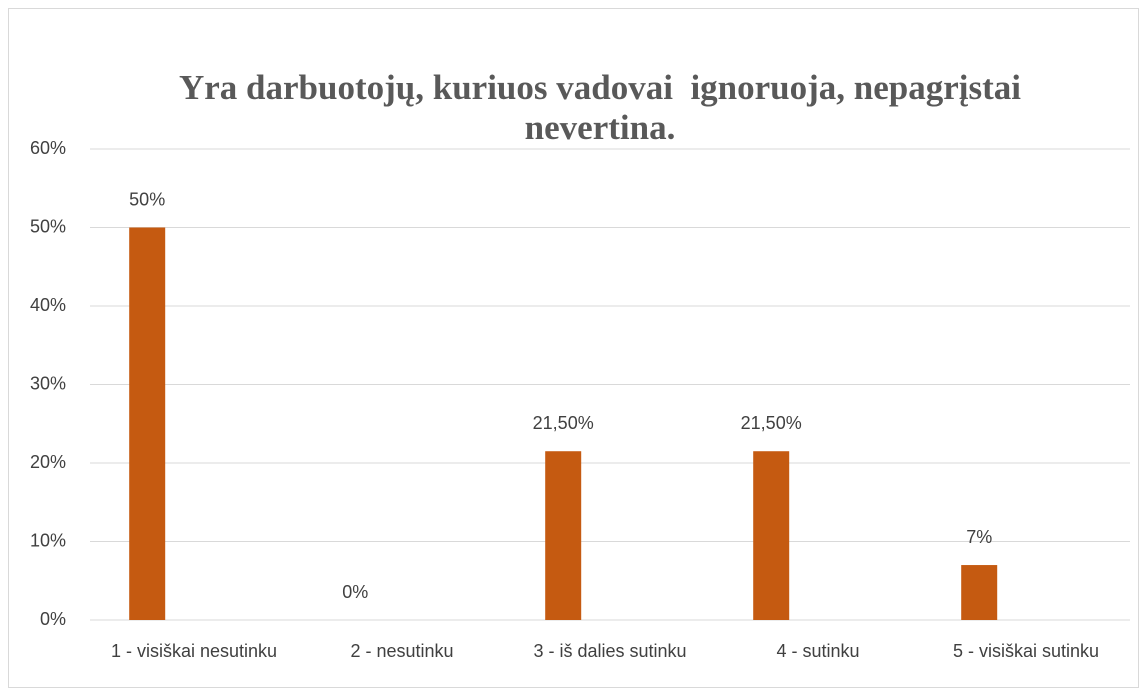 This screenshot has width=1147, height=688. Describe the element at coordinates (48, 462) in the screenshot. I see `y-tick-label: 20%` at that location.